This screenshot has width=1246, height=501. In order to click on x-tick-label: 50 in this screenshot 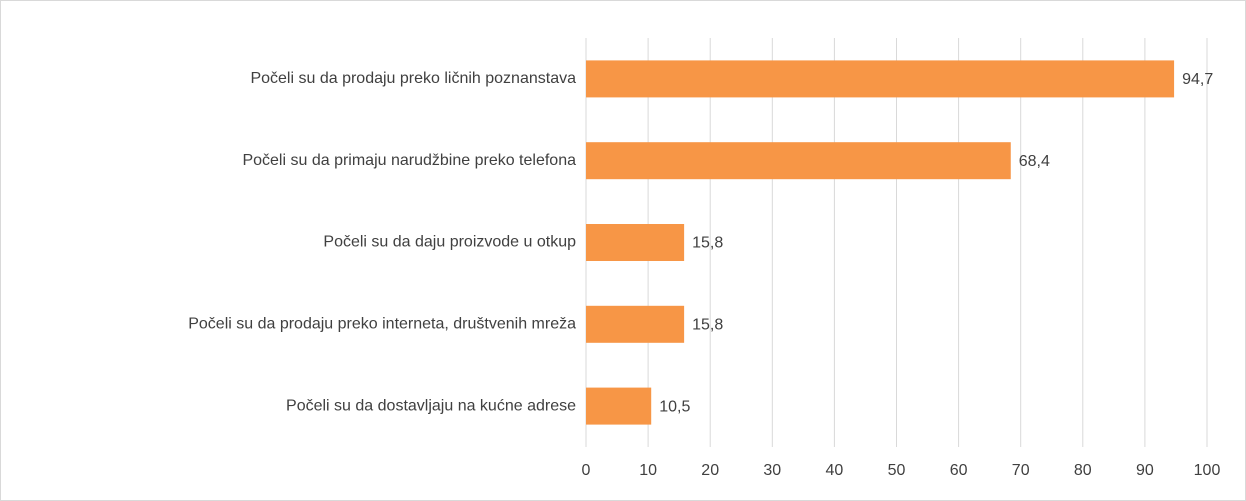, I will do `click(897, 470)`.